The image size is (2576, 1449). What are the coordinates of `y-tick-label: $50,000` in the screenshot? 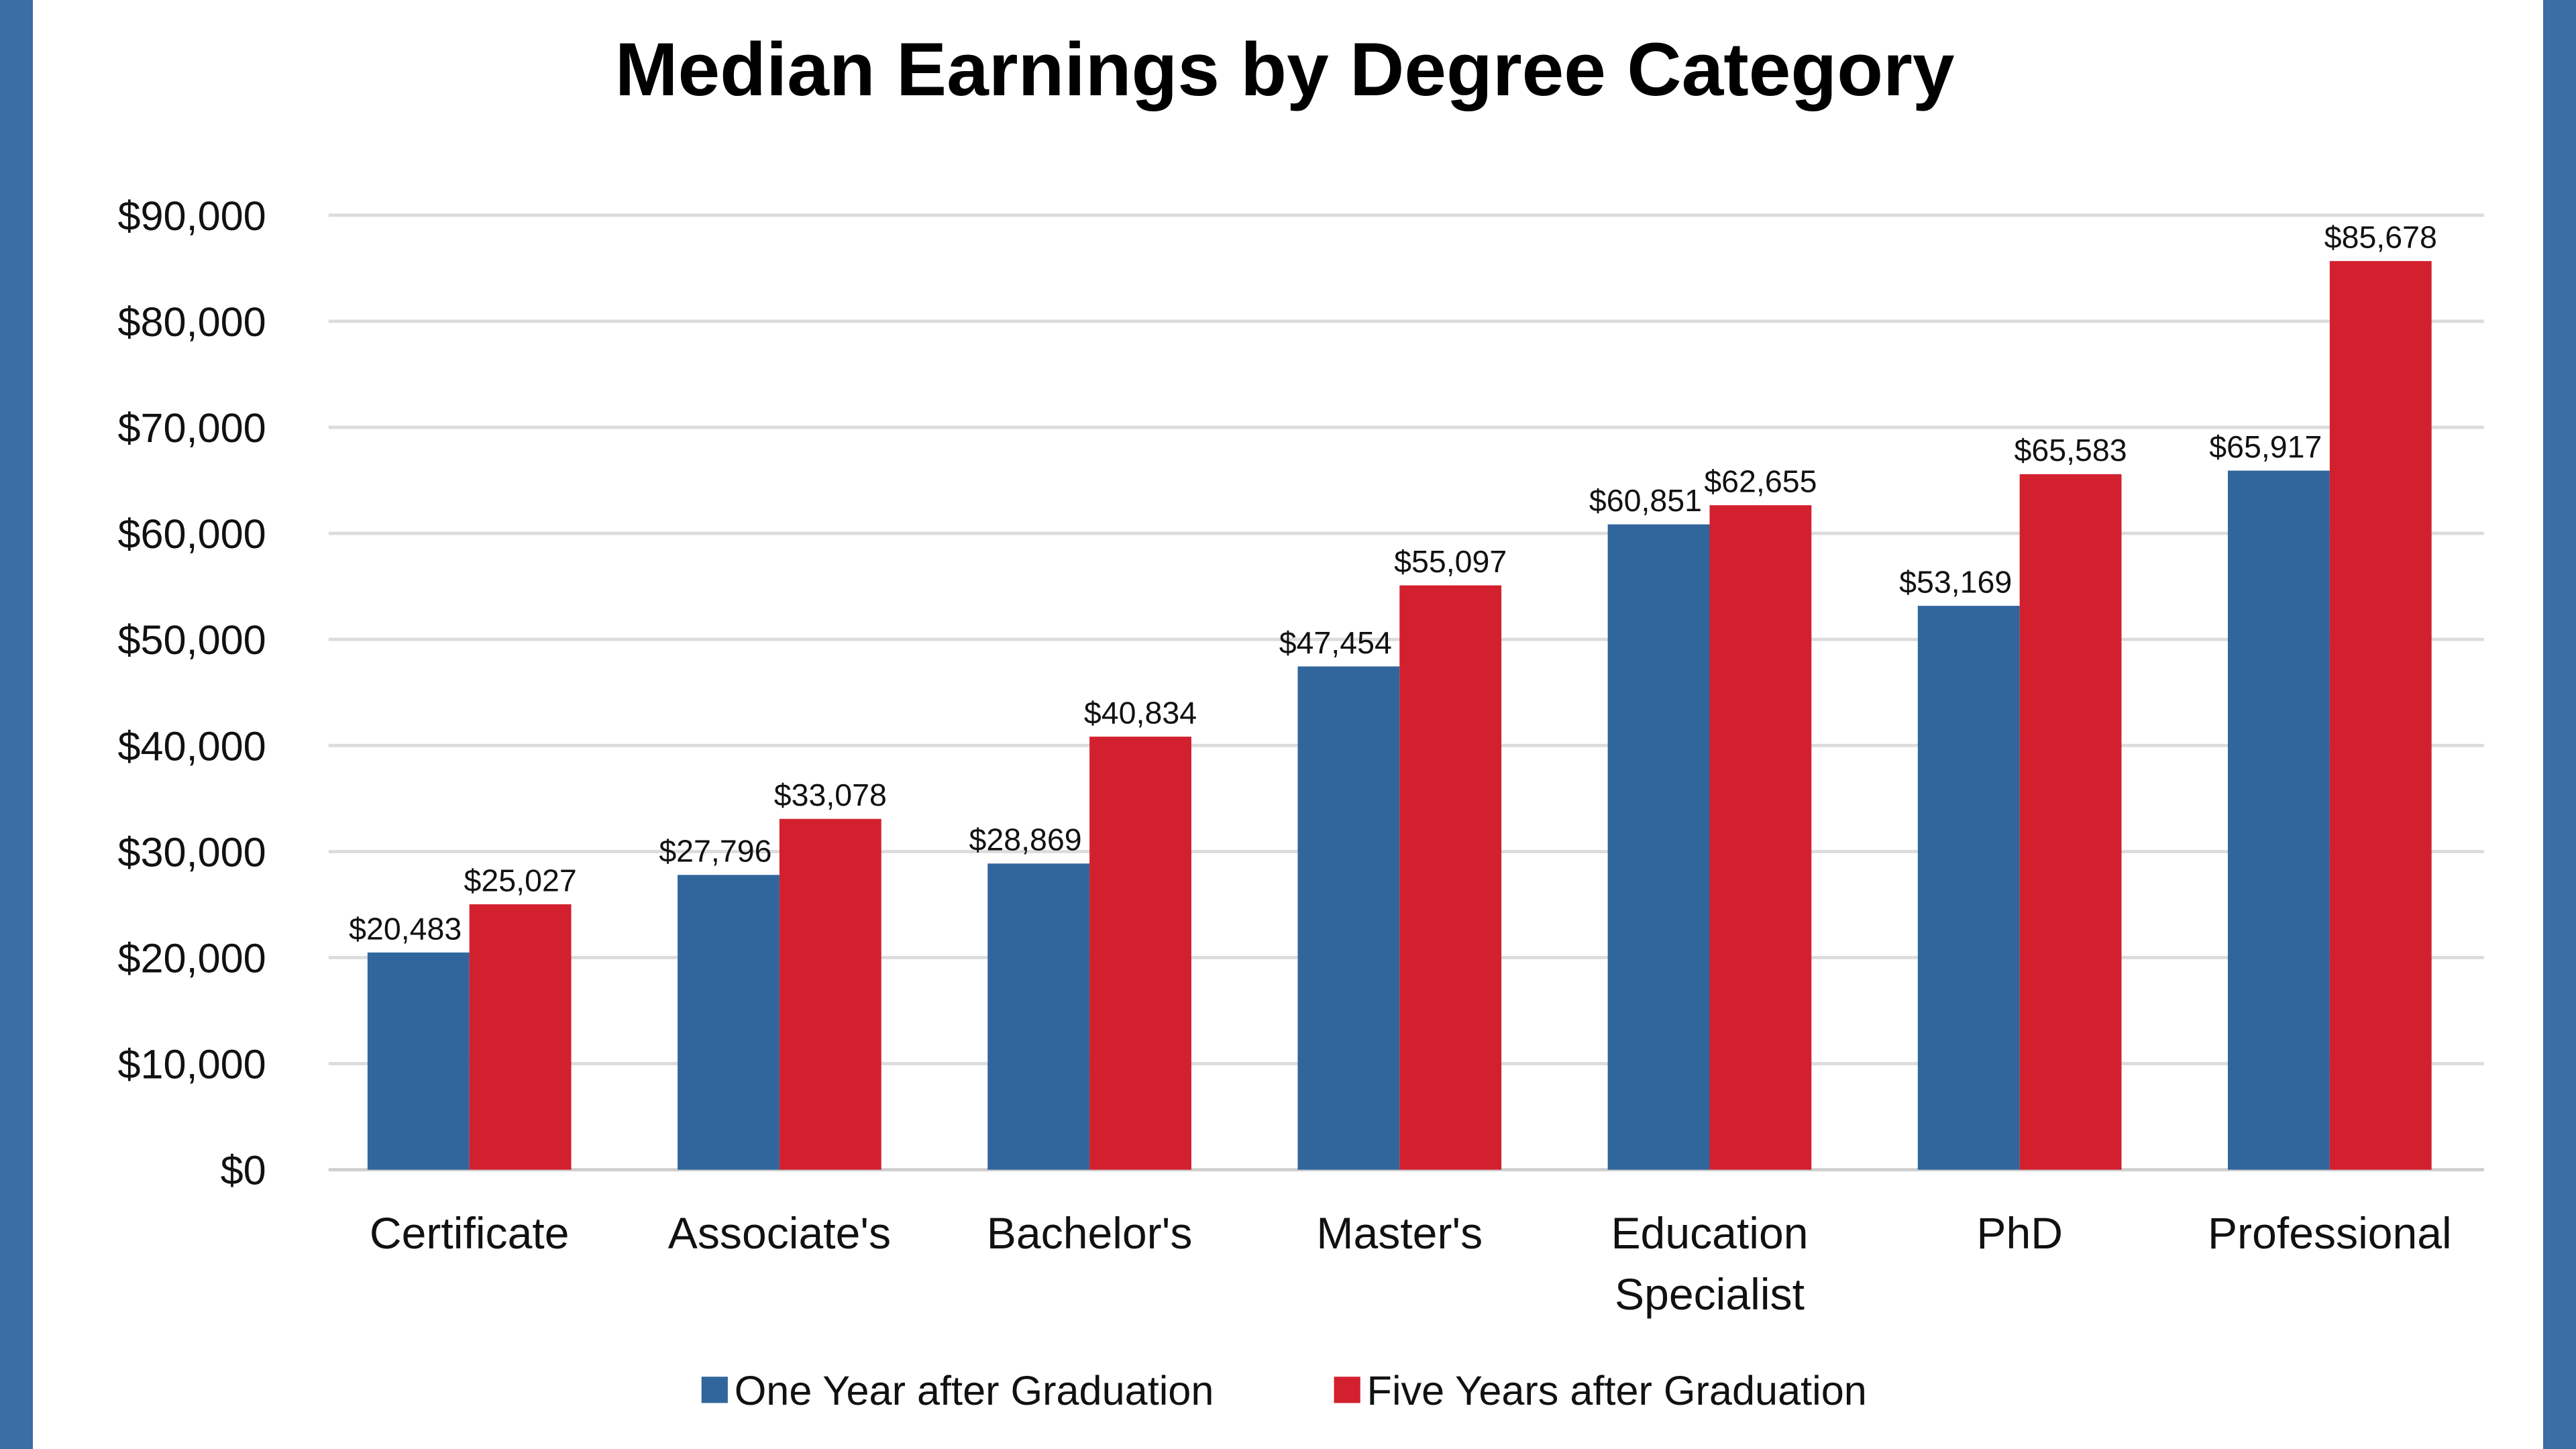 It's located at (191, 640).